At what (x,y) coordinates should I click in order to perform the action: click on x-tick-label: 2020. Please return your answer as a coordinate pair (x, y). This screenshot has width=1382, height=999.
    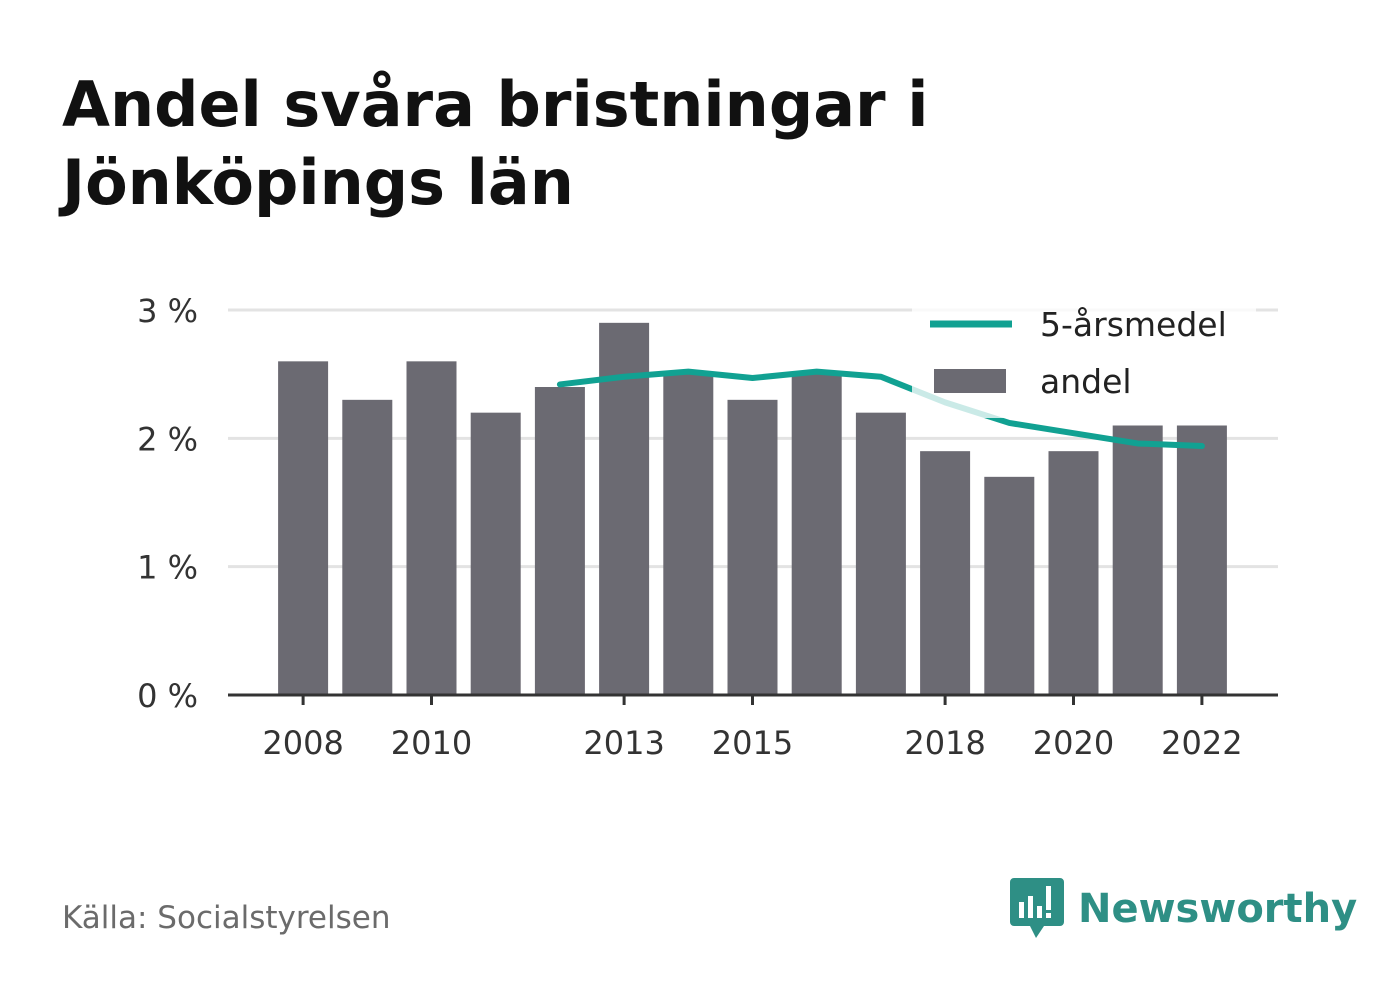
    Looking at the image, I should click on (1073, 743).